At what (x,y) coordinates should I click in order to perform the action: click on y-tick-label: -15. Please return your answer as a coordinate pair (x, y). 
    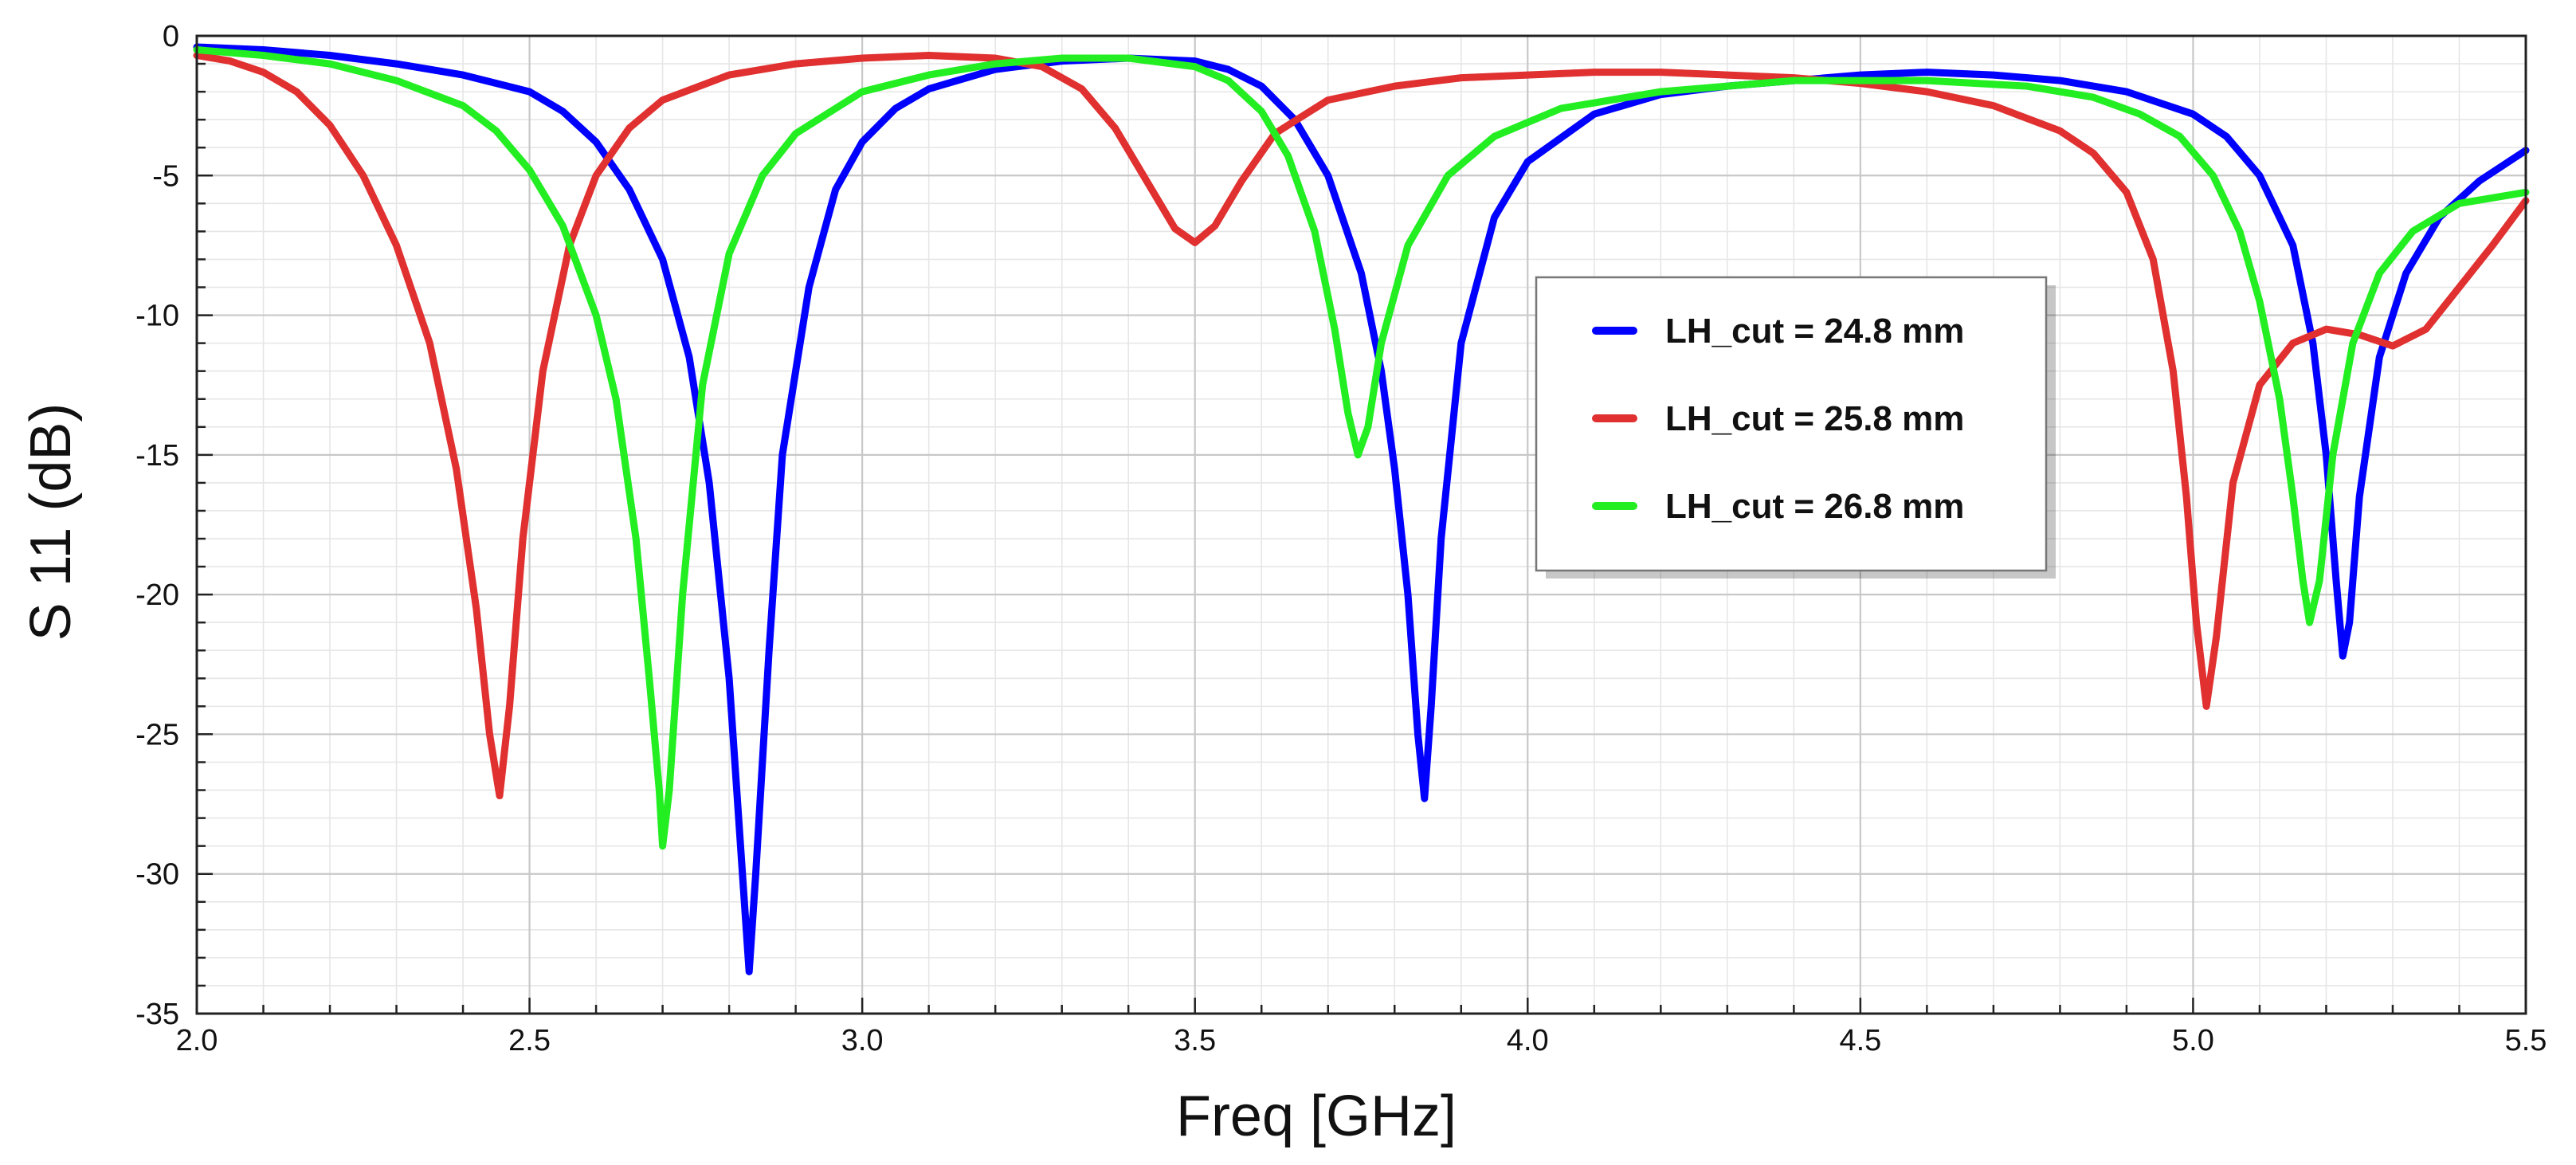
    Looking at the image, I should click on (157, 456).